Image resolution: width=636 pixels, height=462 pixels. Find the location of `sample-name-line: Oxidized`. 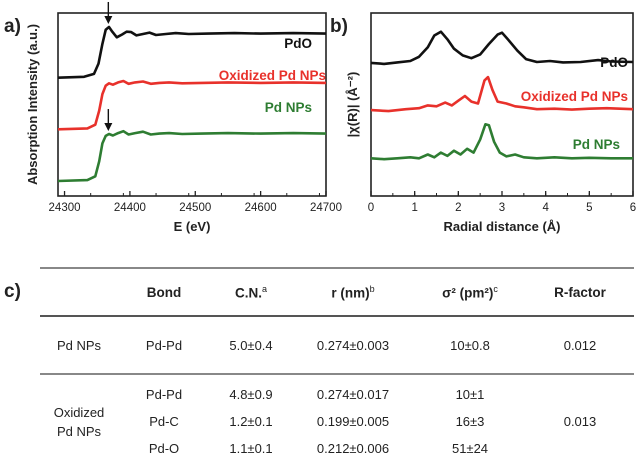

sample-name-line: Oxidized is located at coordinates (79, 412).